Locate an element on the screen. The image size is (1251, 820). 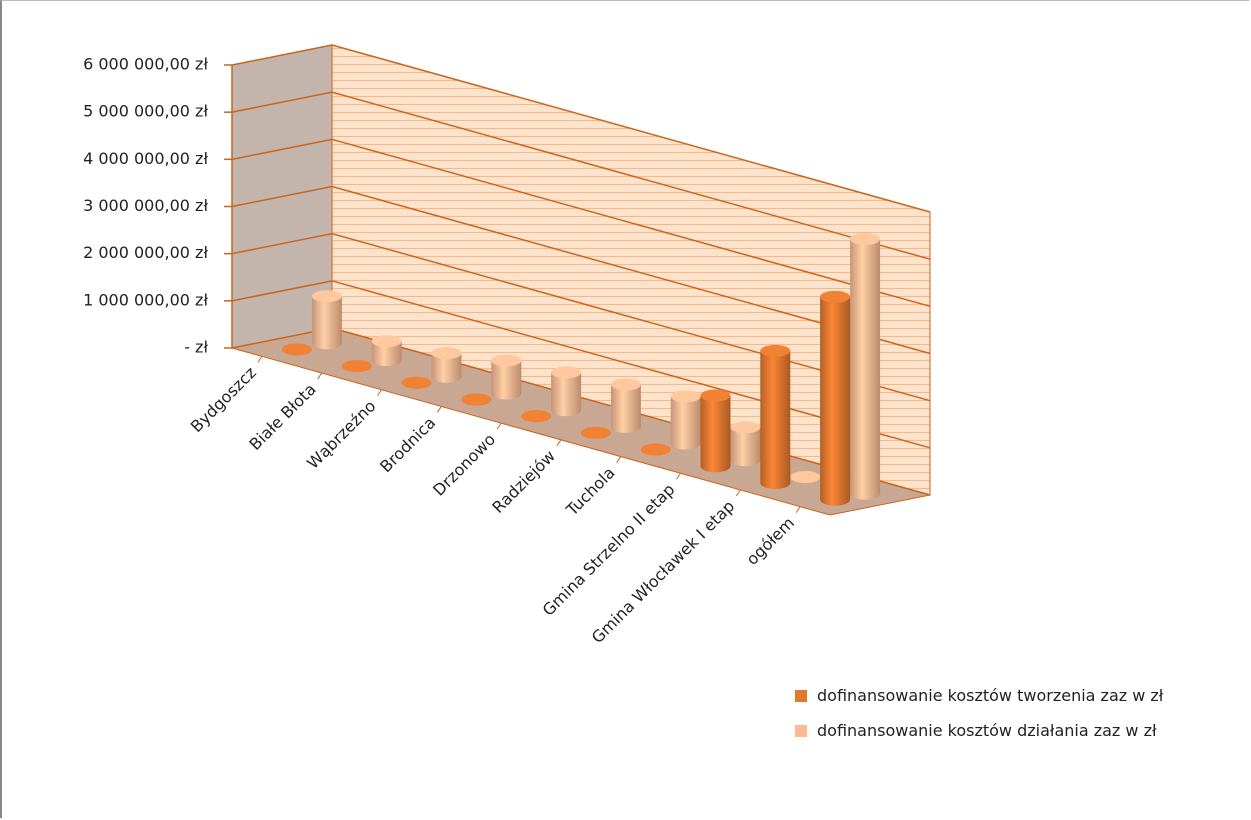
y-tick-label: 1 000 000,00 zł is located at coordinates (145, 299).